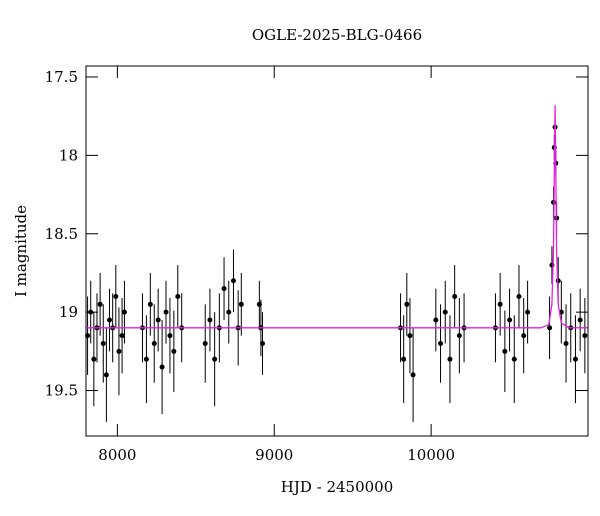  I want to click on chart-title: OGLE-2025-BLG-0466, so click(337, 35).